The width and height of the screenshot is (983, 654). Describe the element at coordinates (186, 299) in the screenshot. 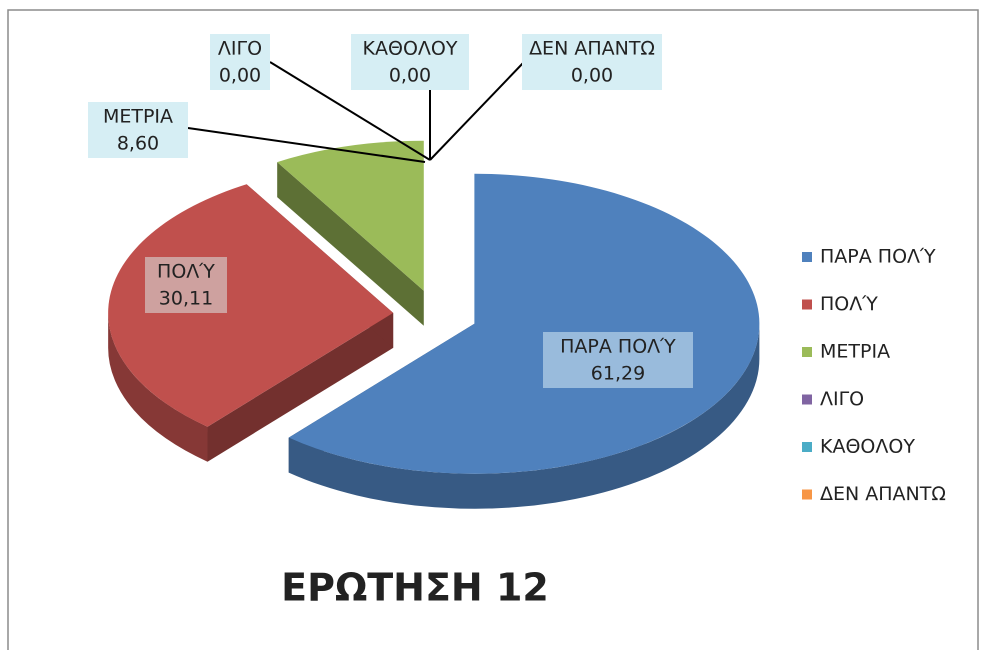

I see `data-label-value: 30,11` at that location.